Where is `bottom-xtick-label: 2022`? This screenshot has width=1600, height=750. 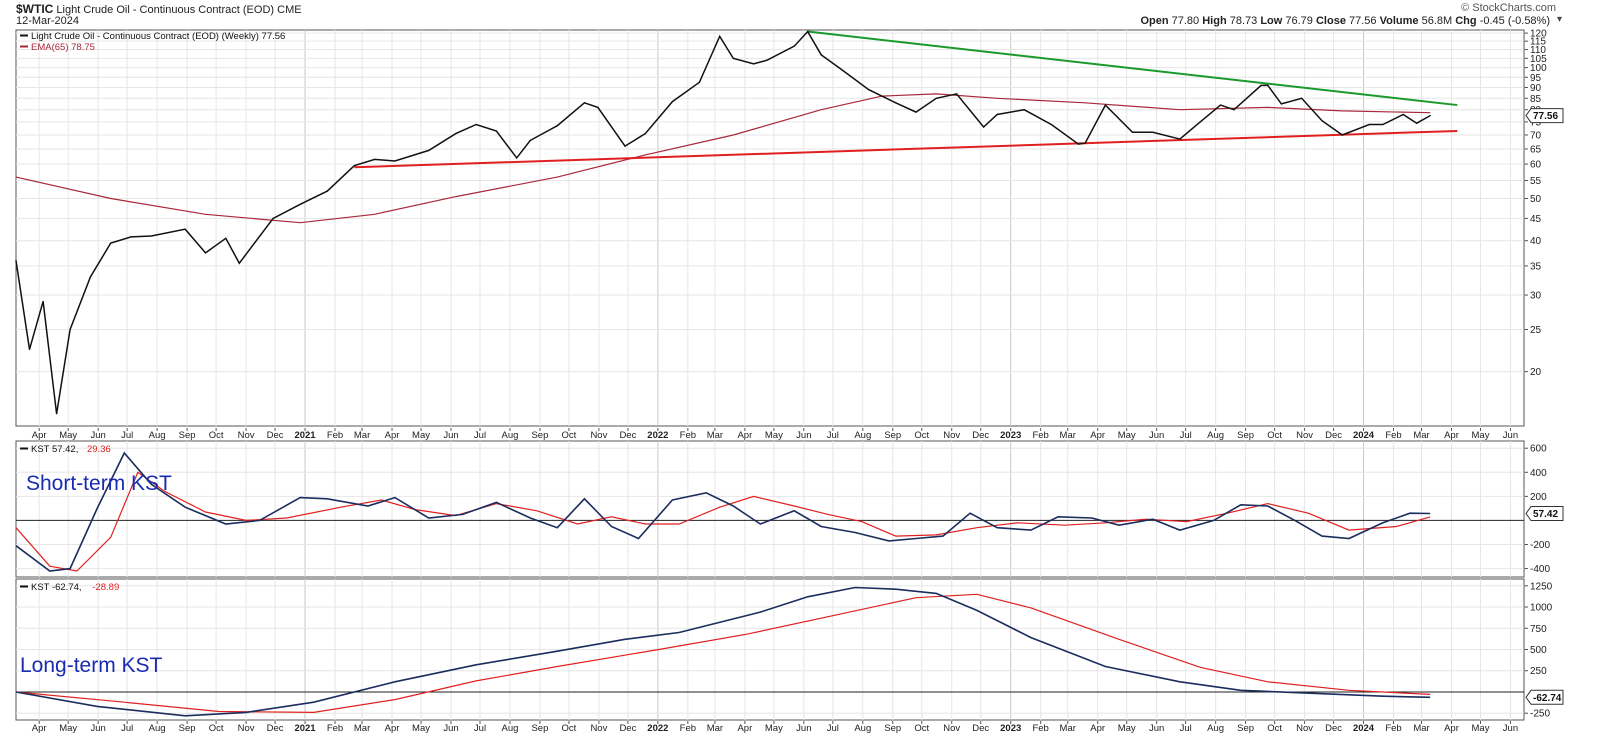
bottom-xtick-label: 2022 is located at coordinates (657, 728).